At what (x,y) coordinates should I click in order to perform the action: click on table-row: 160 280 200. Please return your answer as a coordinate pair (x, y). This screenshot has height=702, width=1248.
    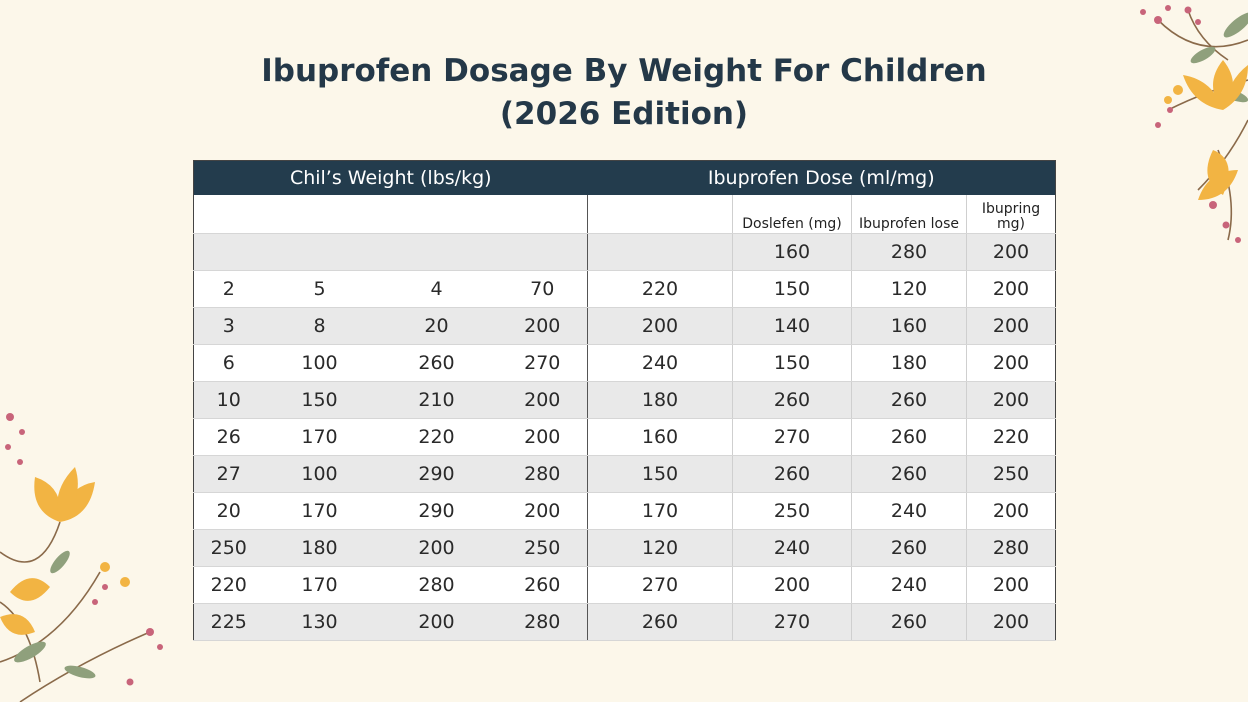
    Looking at the image, I should click on (624, 252).